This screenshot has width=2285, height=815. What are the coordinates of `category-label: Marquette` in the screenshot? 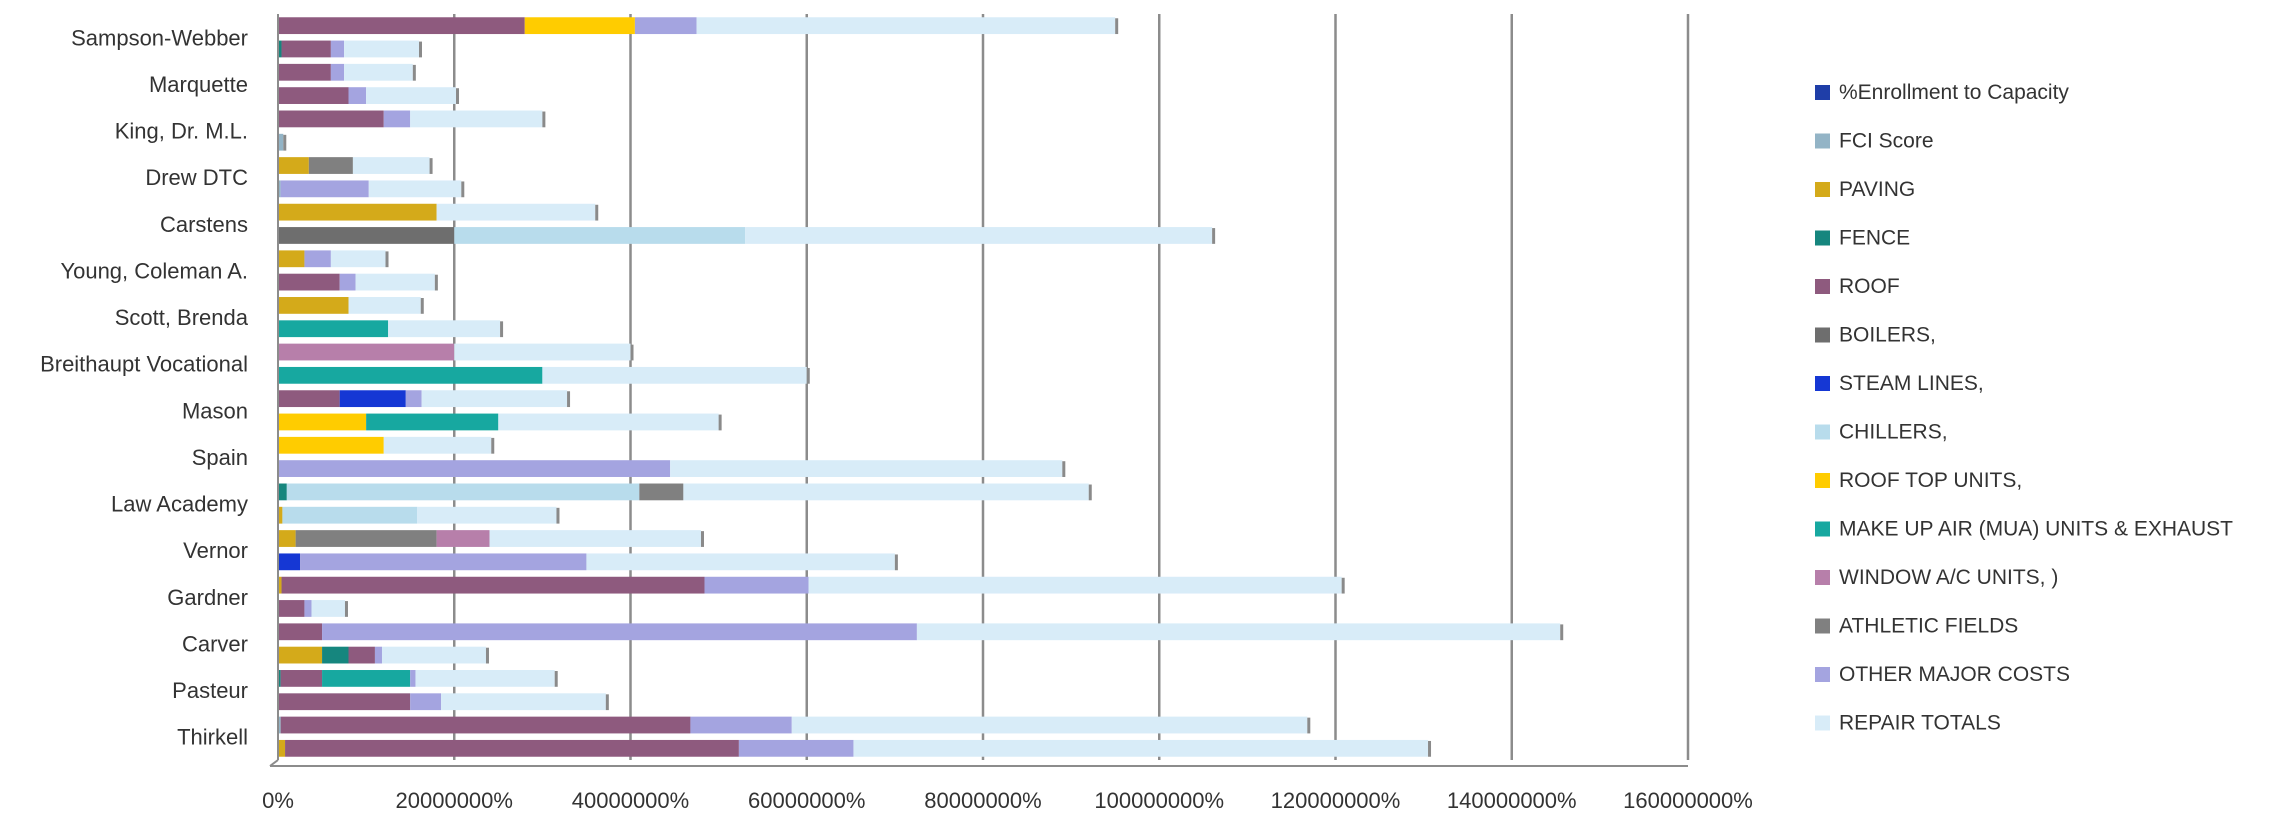 It's located at (198, 84).